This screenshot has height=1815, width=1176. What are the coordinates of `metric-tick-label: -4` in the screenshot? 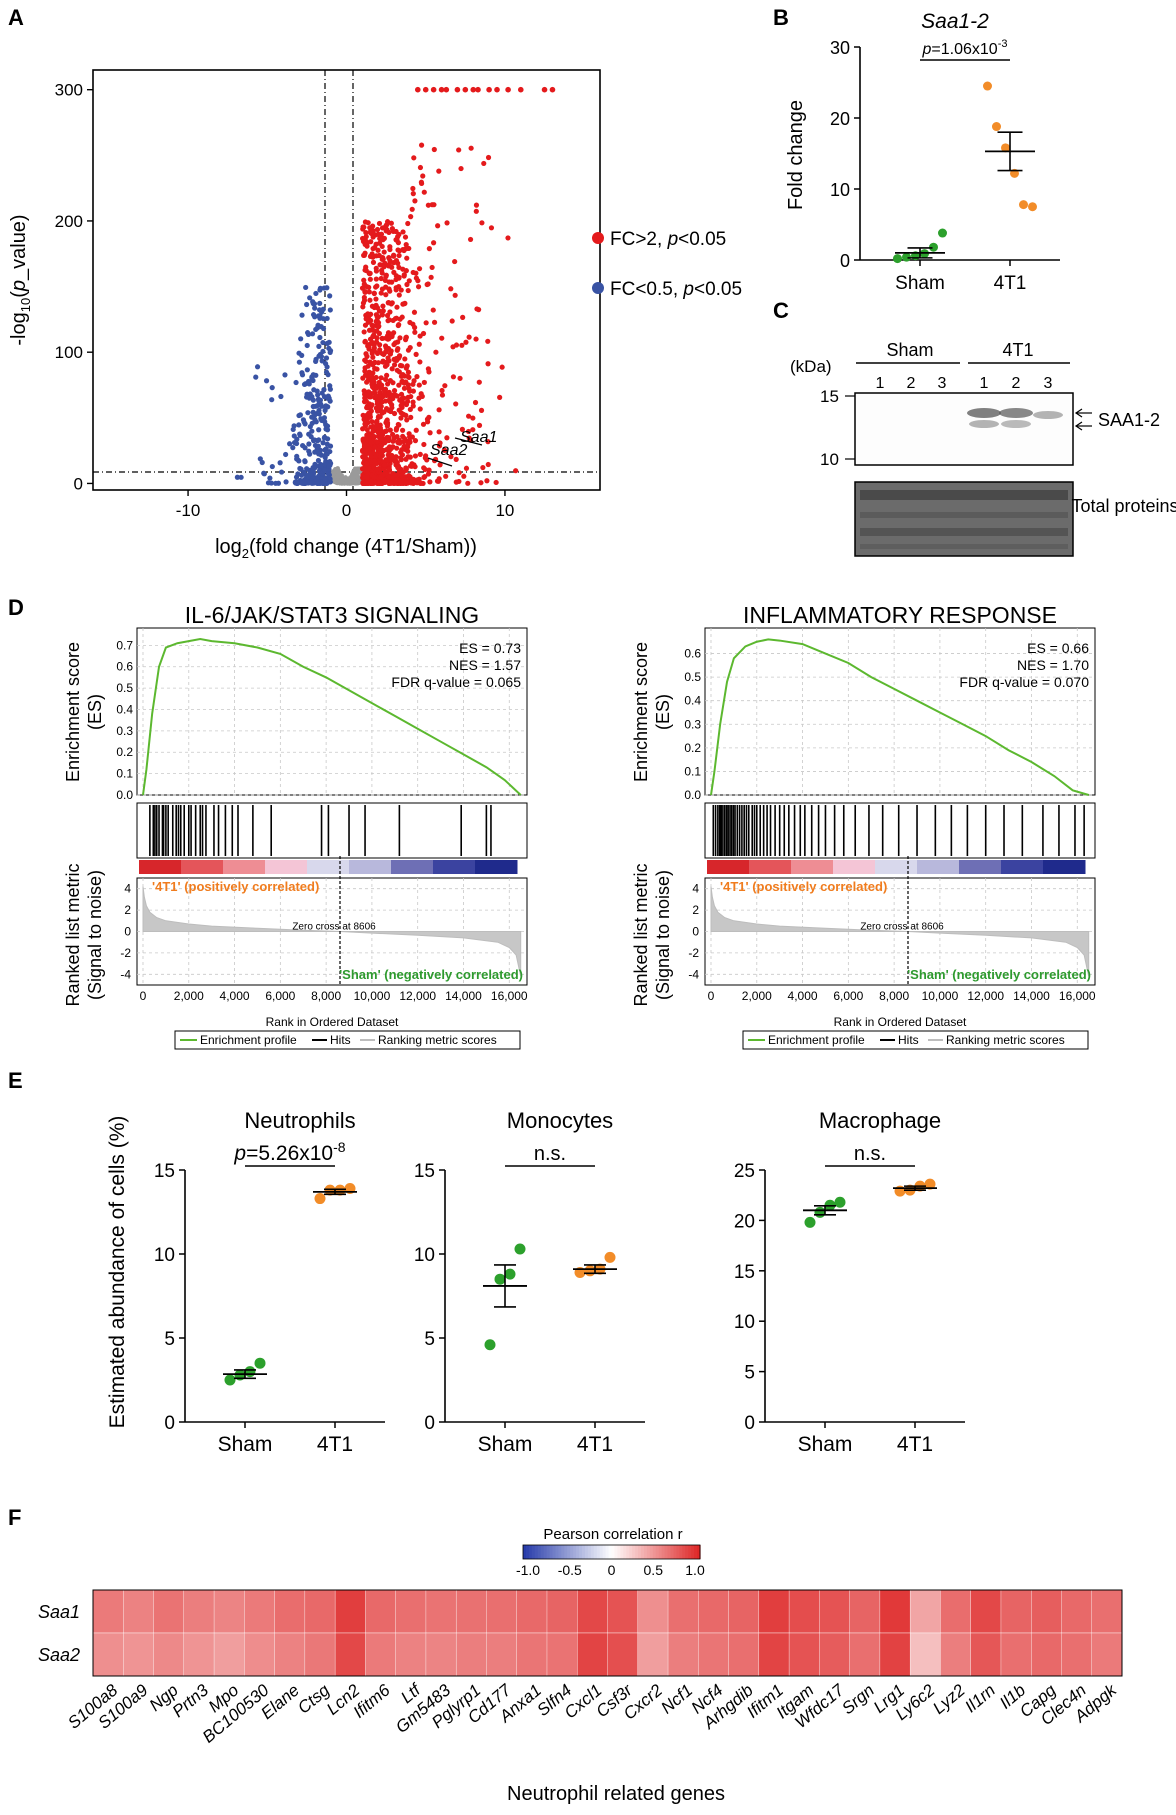 It's located at (693, 974).